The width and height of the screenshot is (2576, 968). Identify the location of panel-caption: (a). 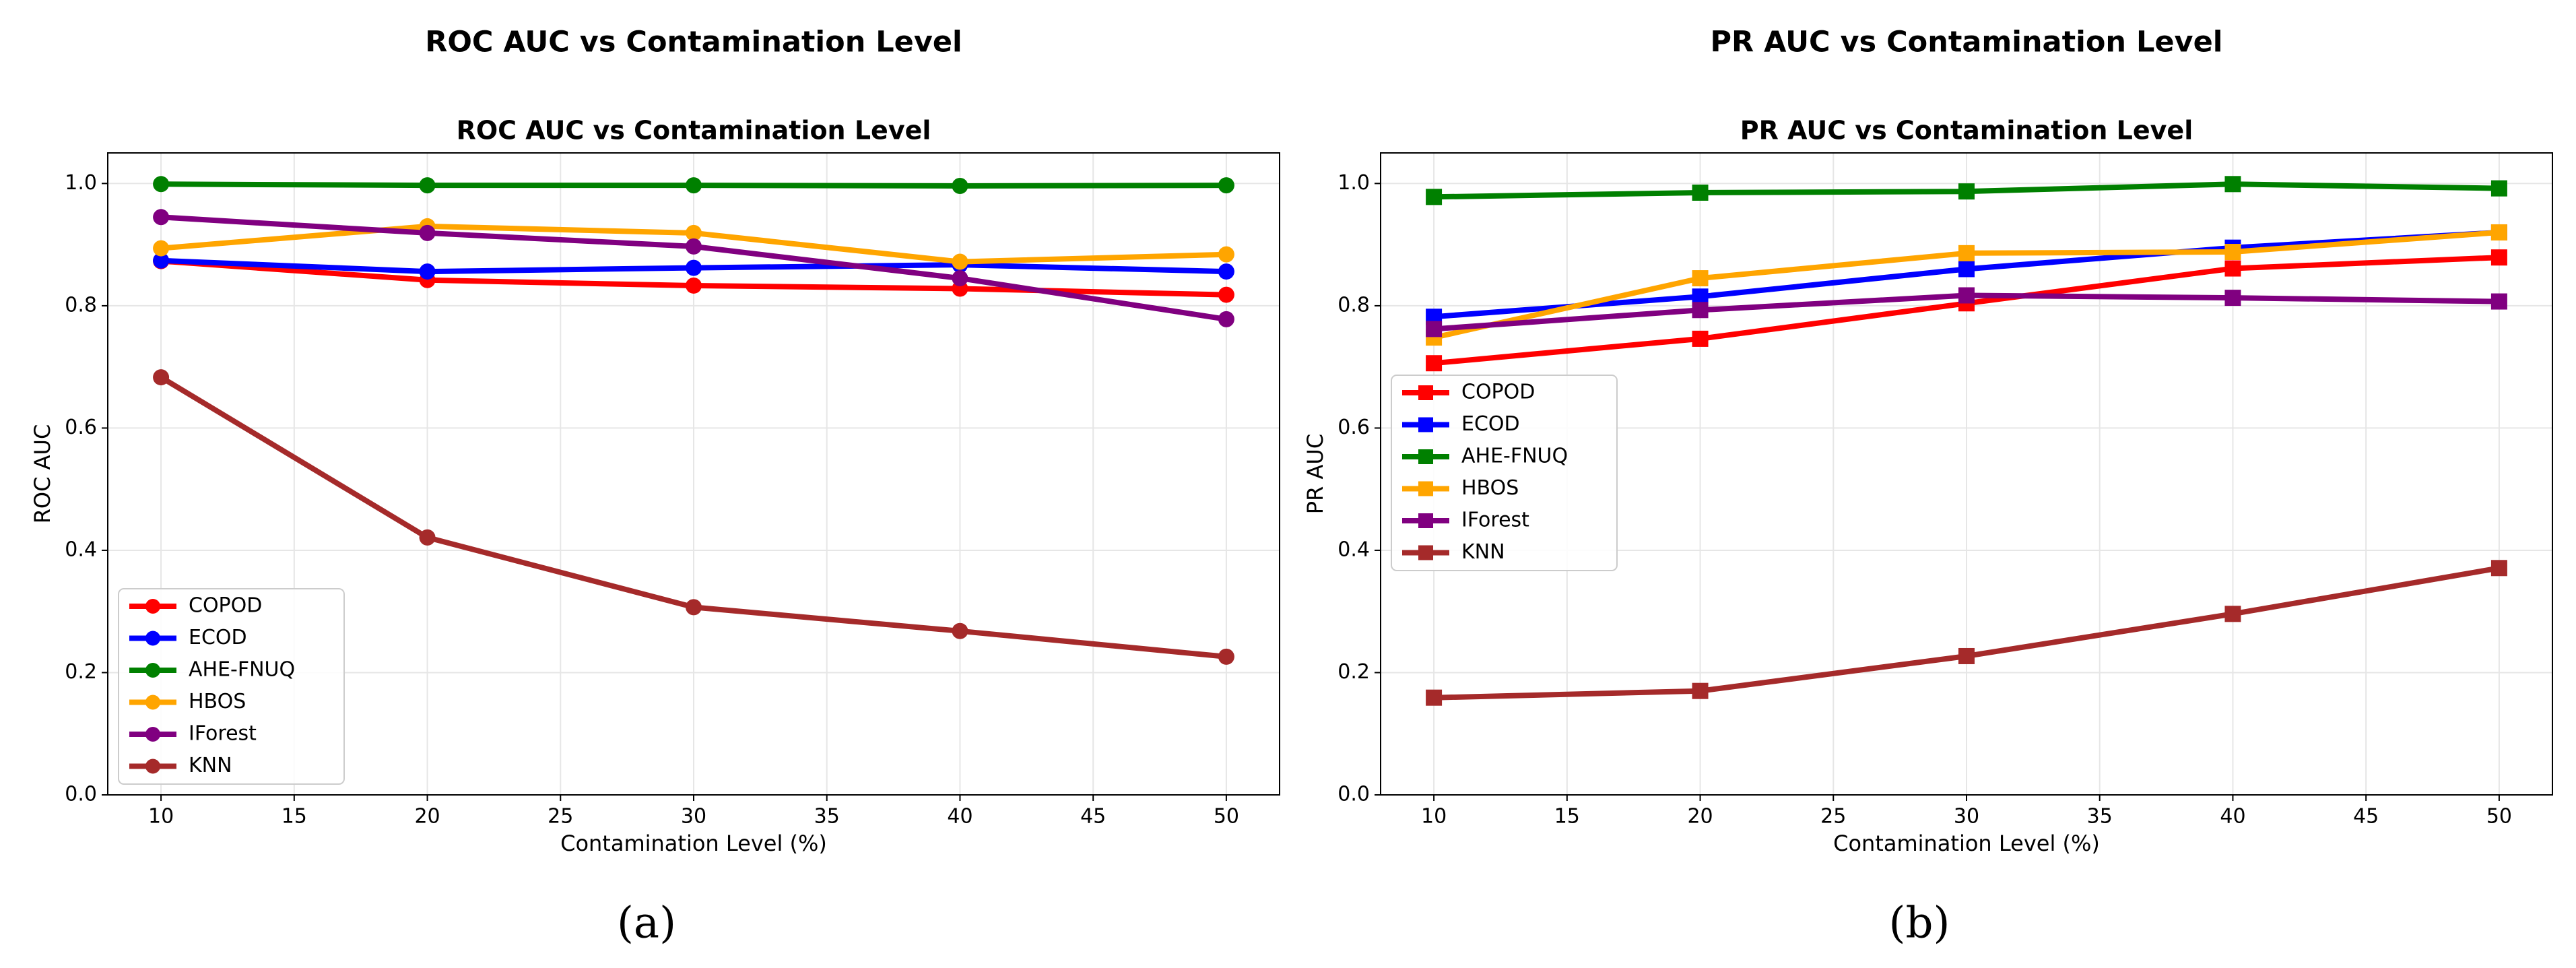
(646, 923).